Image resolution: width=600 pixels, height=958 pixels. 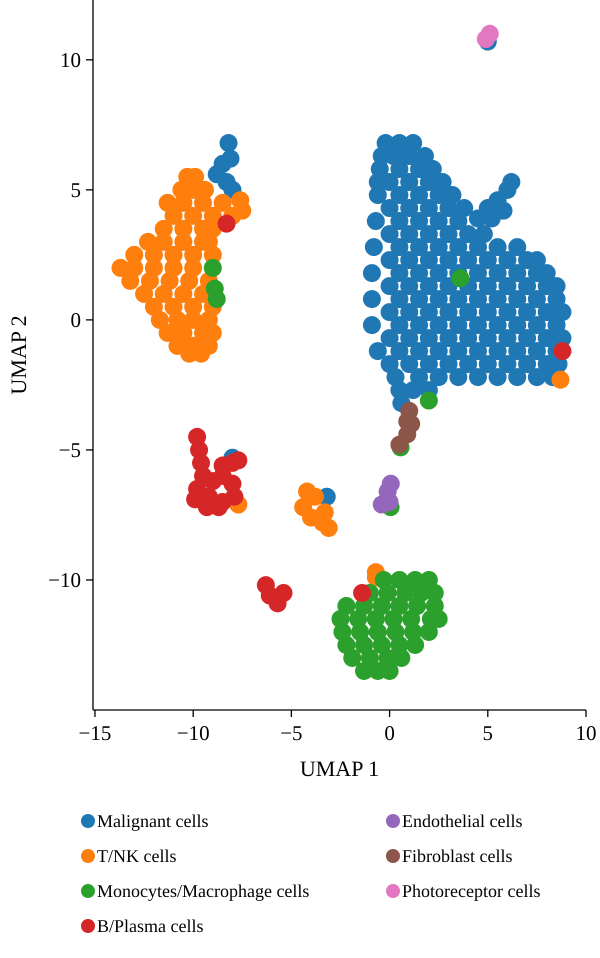 What do you see at coordinates (18, 355) in the screenshot?
I see `y-axis-title: UMAP 2` at bounding box center [18, 355].